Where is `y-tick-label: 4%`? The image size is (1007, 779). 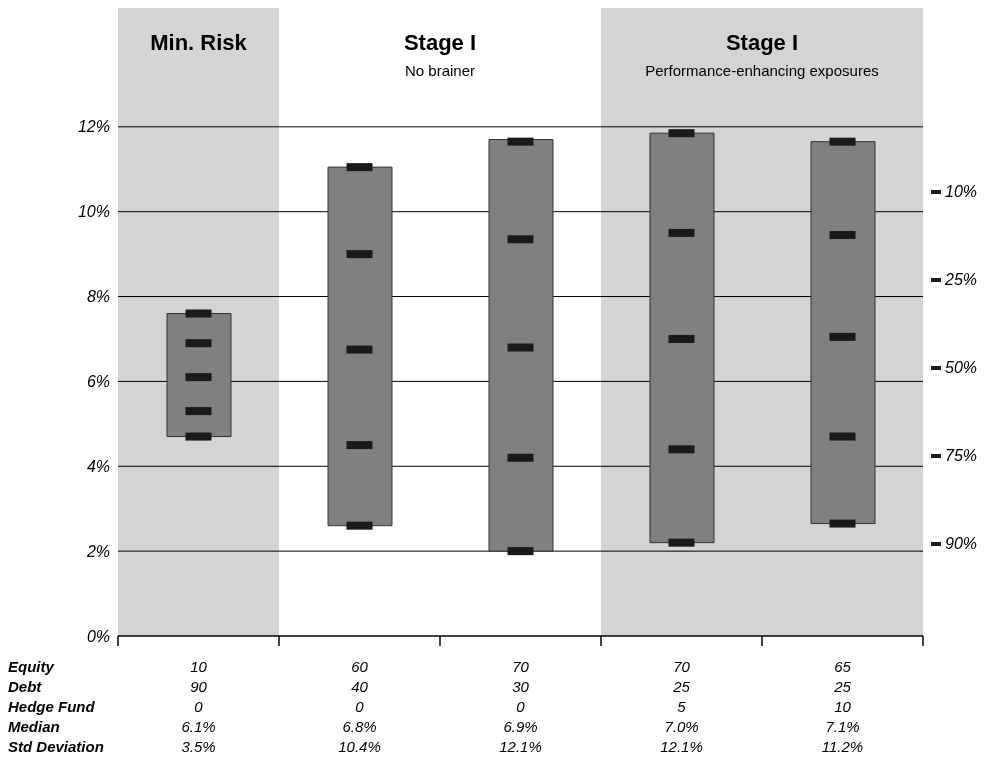 y-tick-label: 4% is located at coordinates (98, 466).